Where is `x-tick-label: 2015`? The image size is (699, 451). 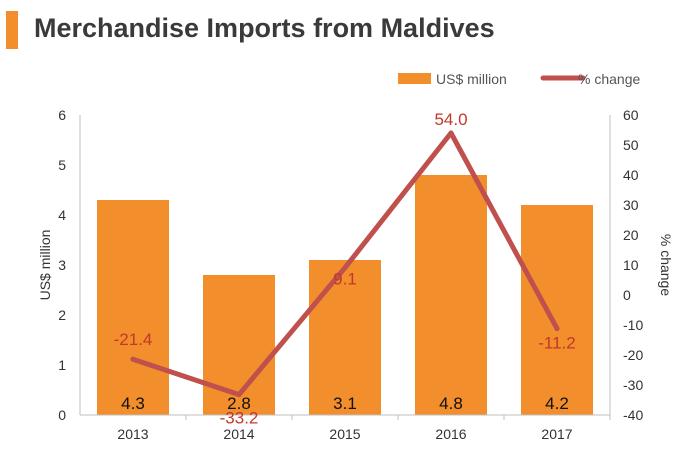 x-tick-label: 2015 is located at coordinates (344, 434).